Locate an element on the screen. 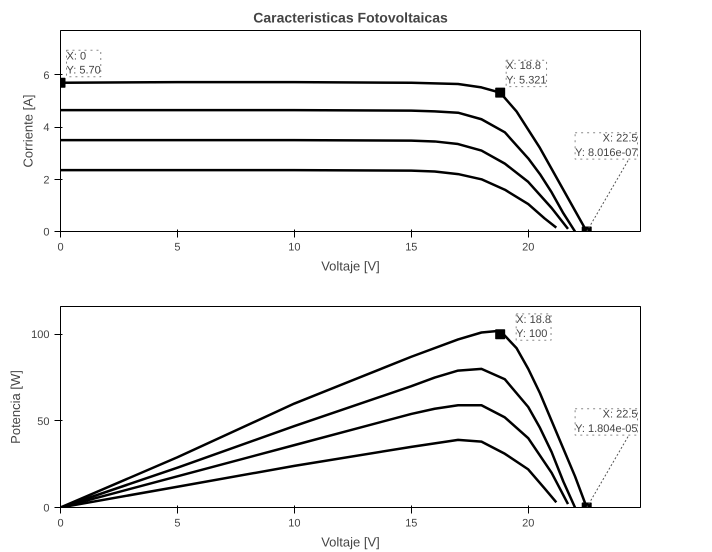  y-tick-label: 50 is located at coordinates (43, 422).